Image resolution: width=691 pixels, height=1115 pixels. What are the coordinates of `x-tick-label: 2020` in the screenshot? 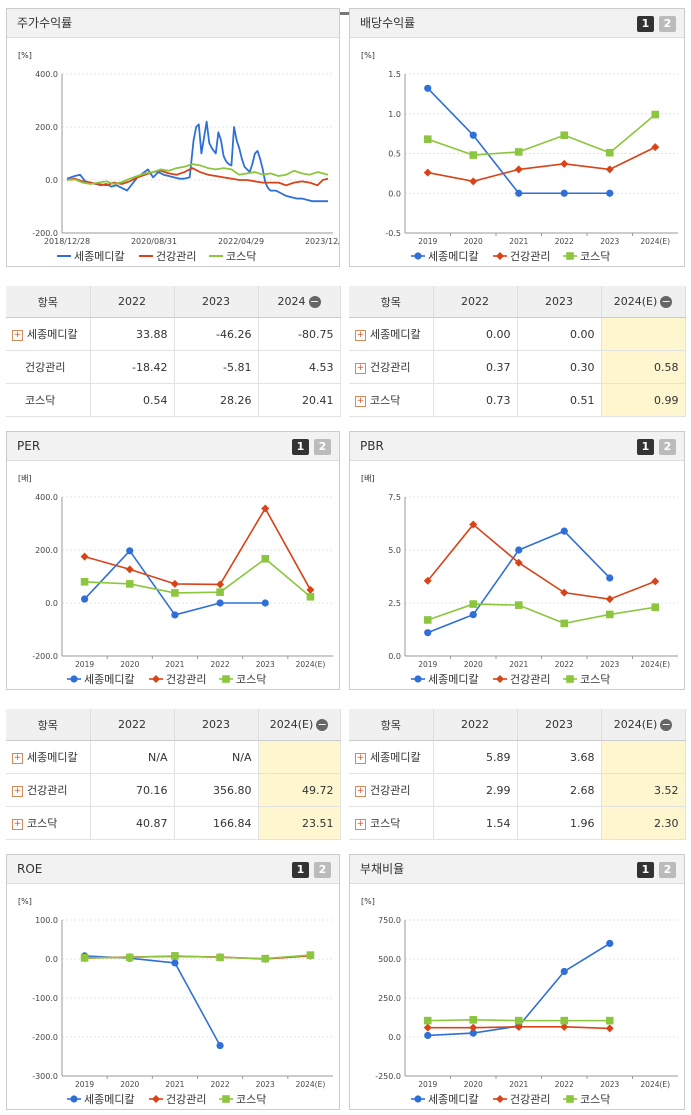 It's located at (473, 241).